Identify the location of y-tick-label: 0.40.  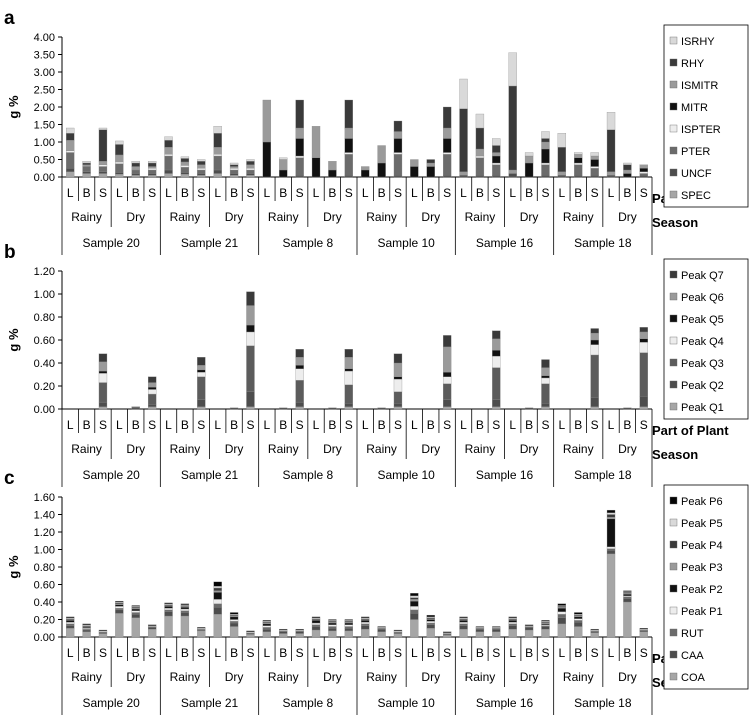
(44, 364).